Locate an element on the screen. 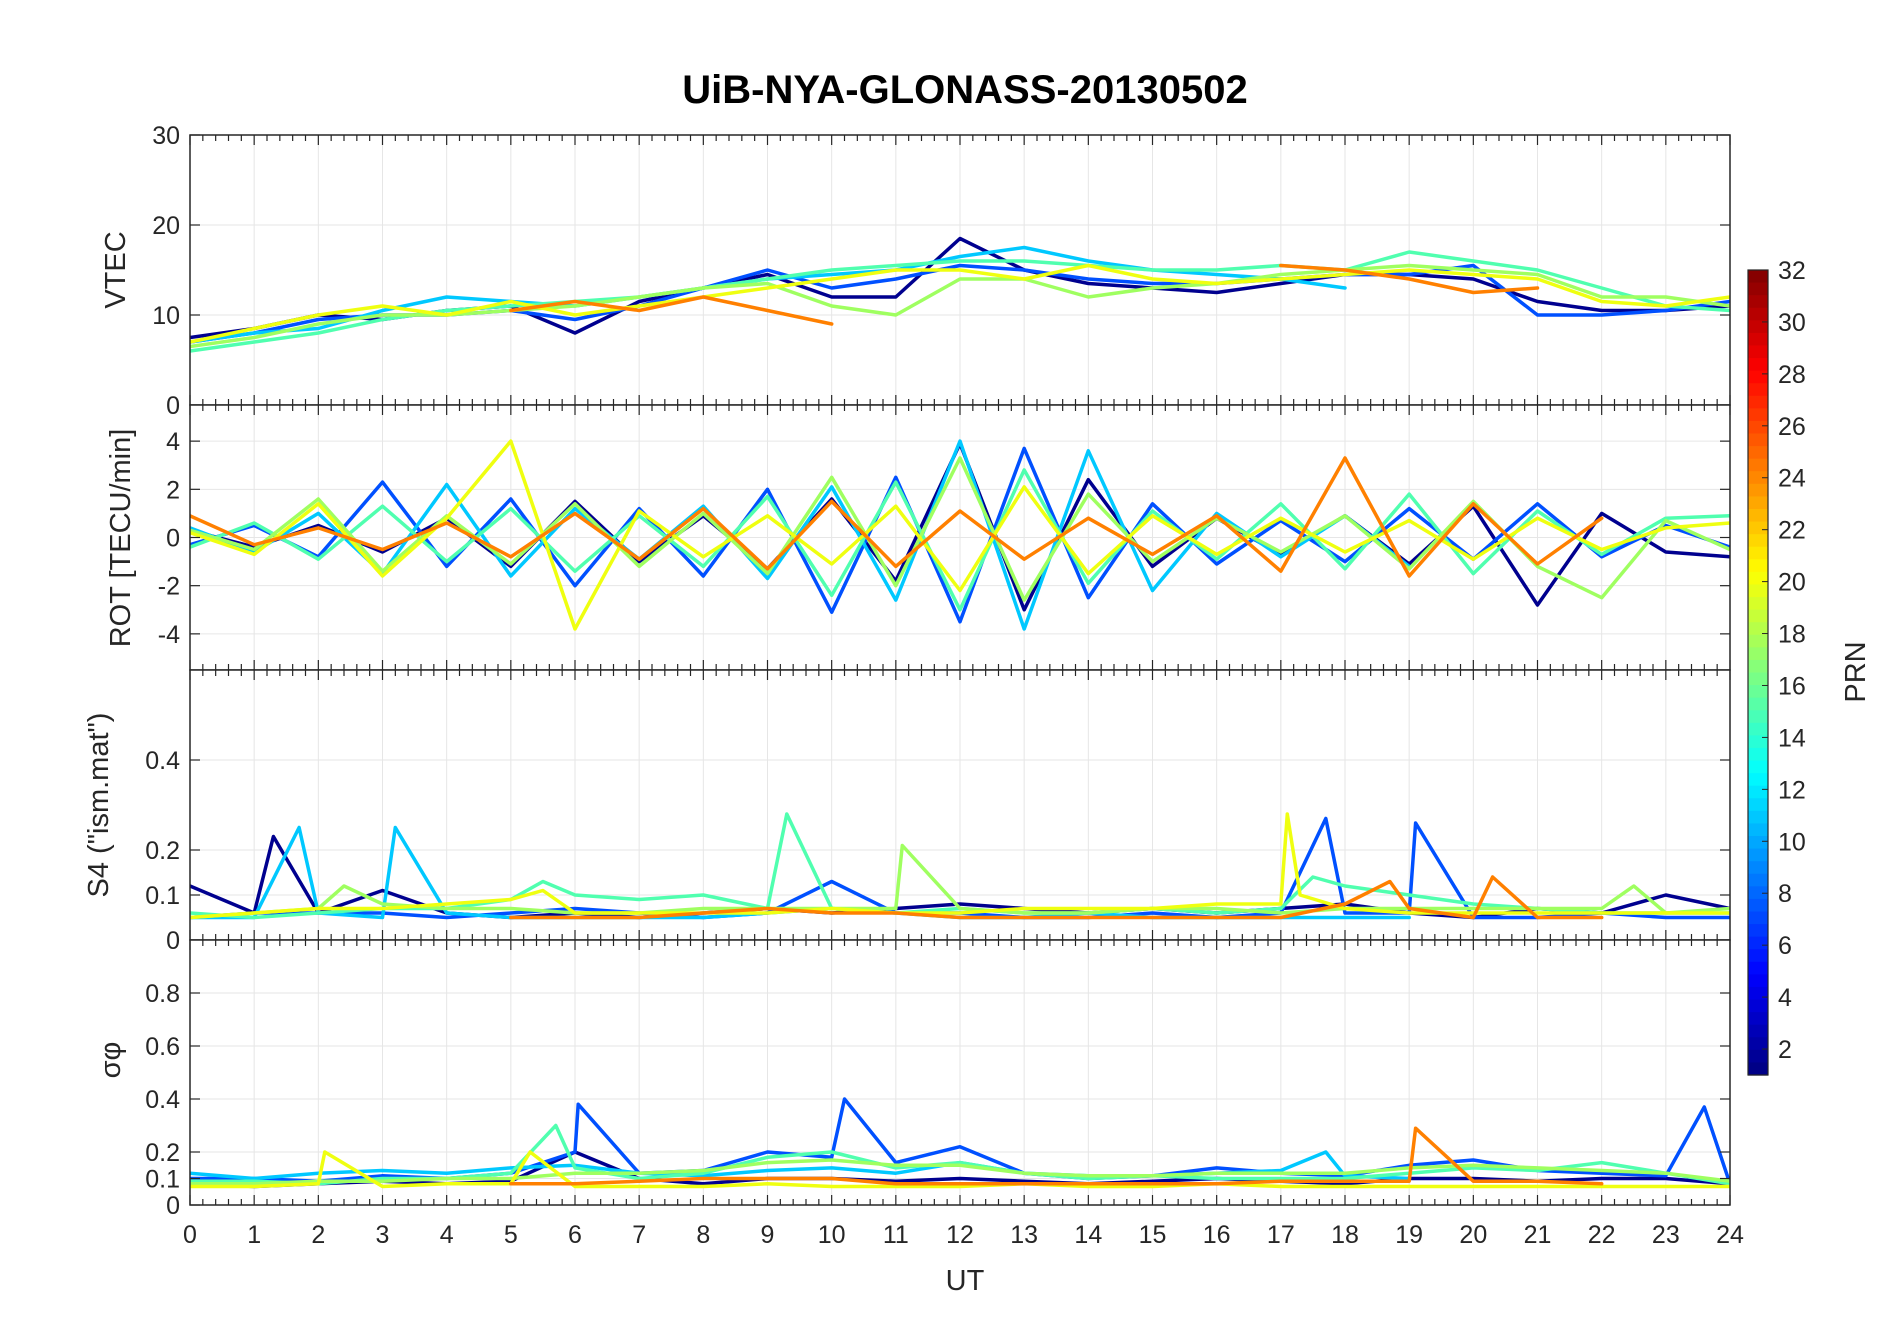 This screenshot has height=1330, width=1902. y-tick-label: -4 is located at coordinates (169, 635).